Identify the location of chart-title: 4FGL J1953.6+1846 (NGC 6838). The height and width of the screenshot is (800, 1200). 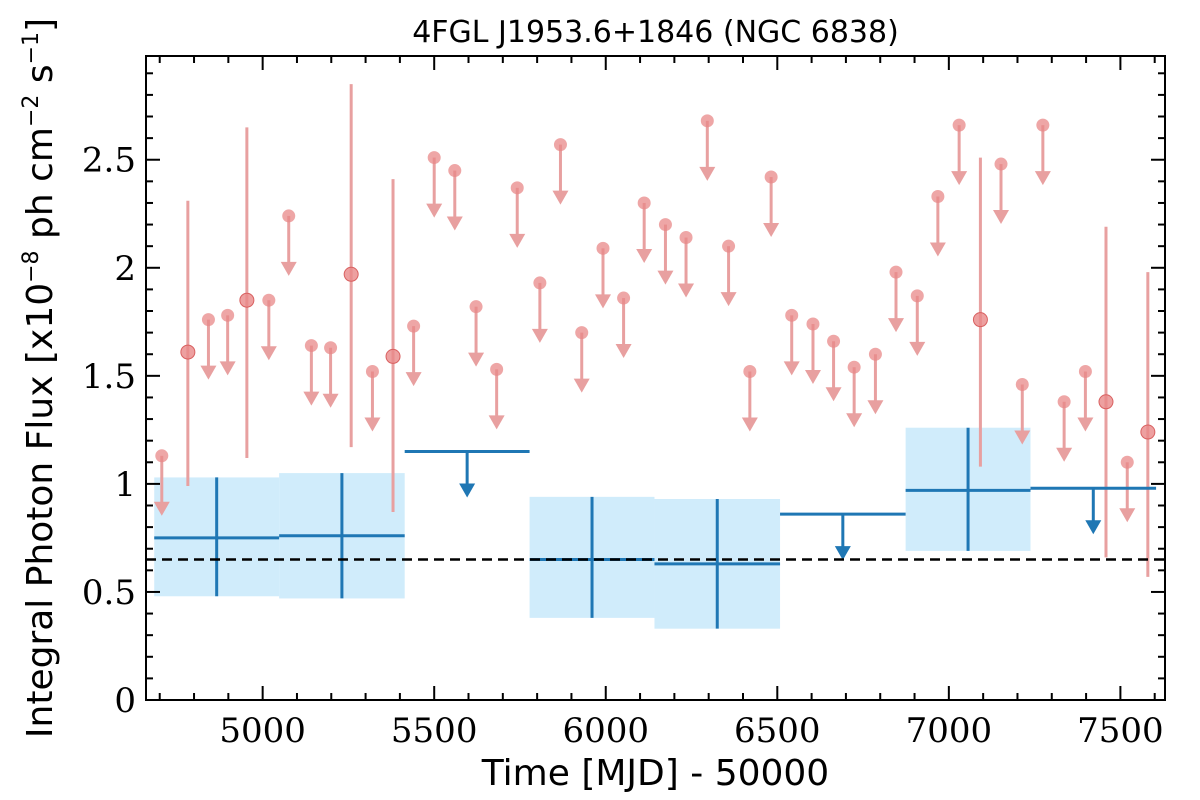
(655, 32).